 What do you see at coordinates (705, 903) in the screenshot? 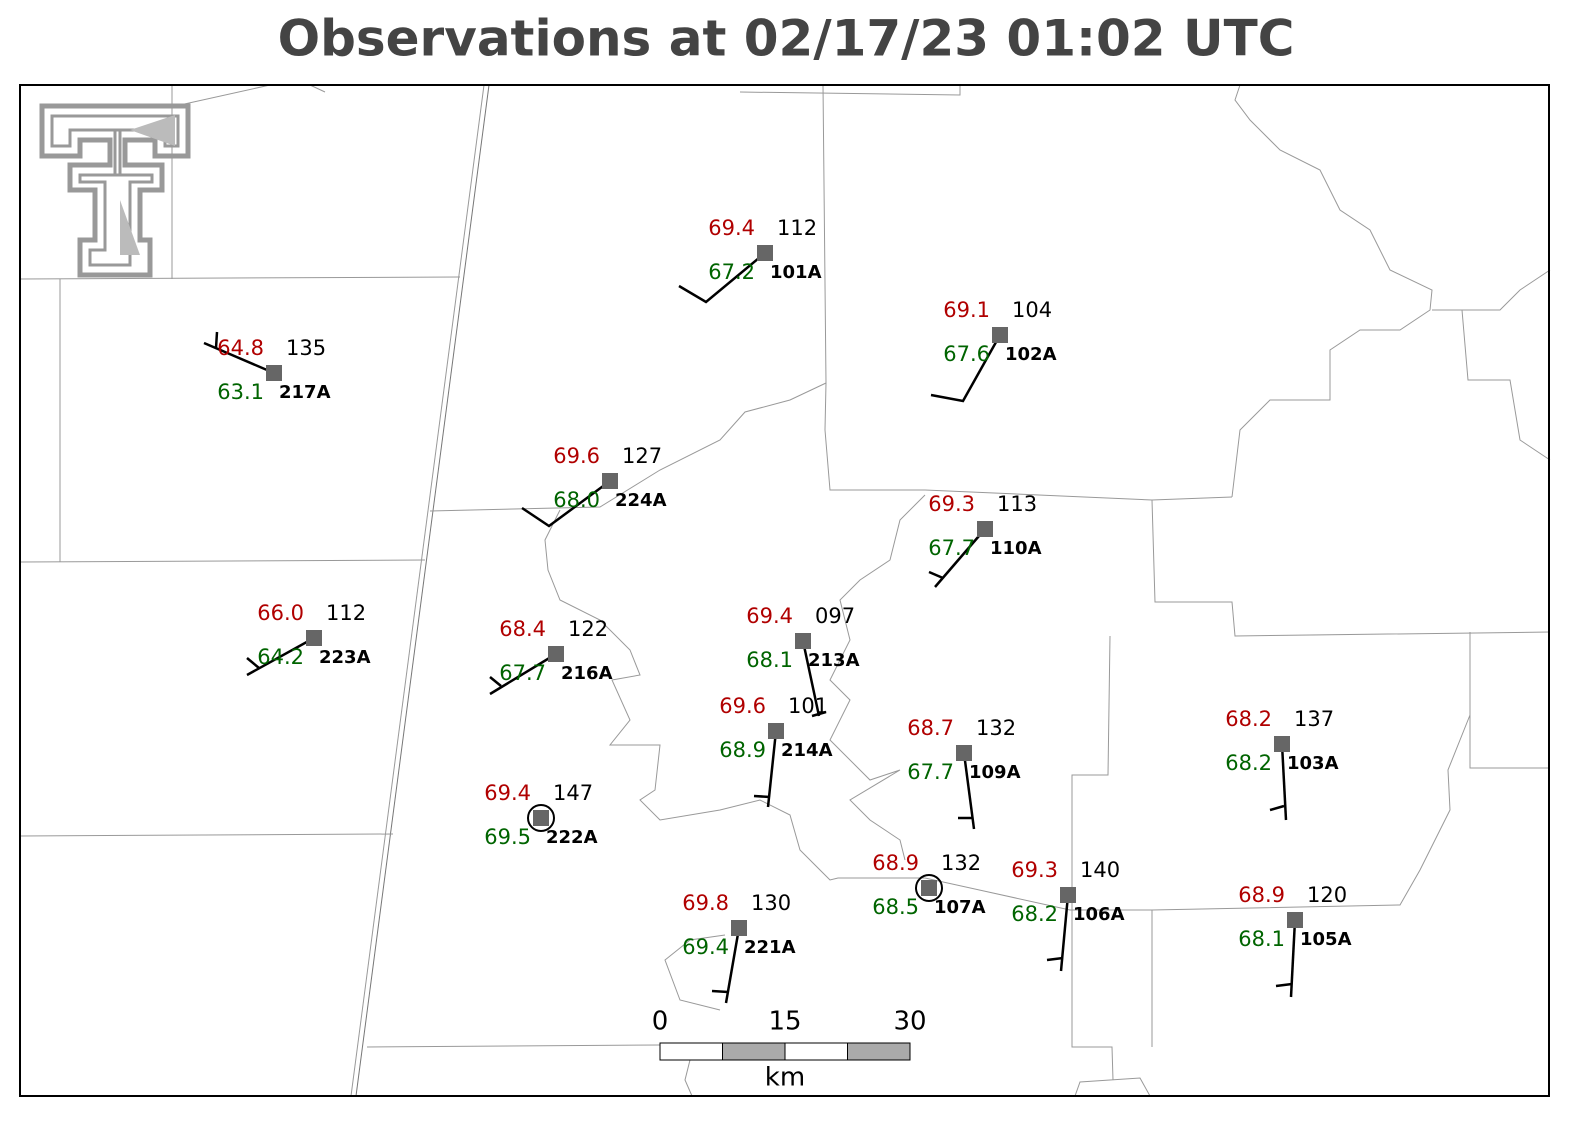
I see `temperature: 69.8` at bounding box center [705, 903].